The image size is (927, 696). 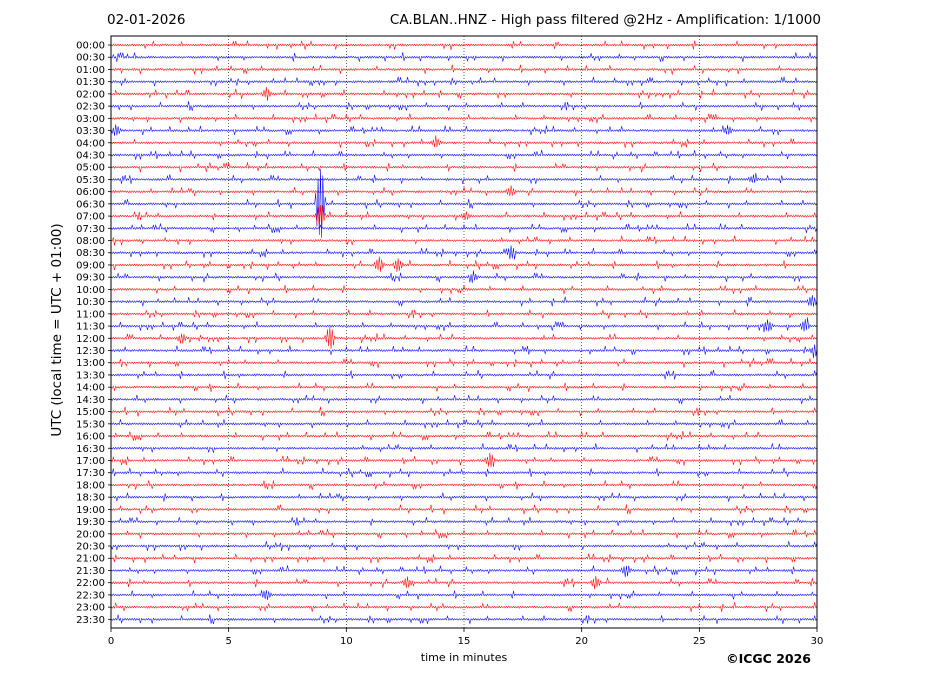 What do you see at coordinates (90, 583) in the screenshot?
I see `y-tick-label: 22:00` at bounding box center [90, 583].